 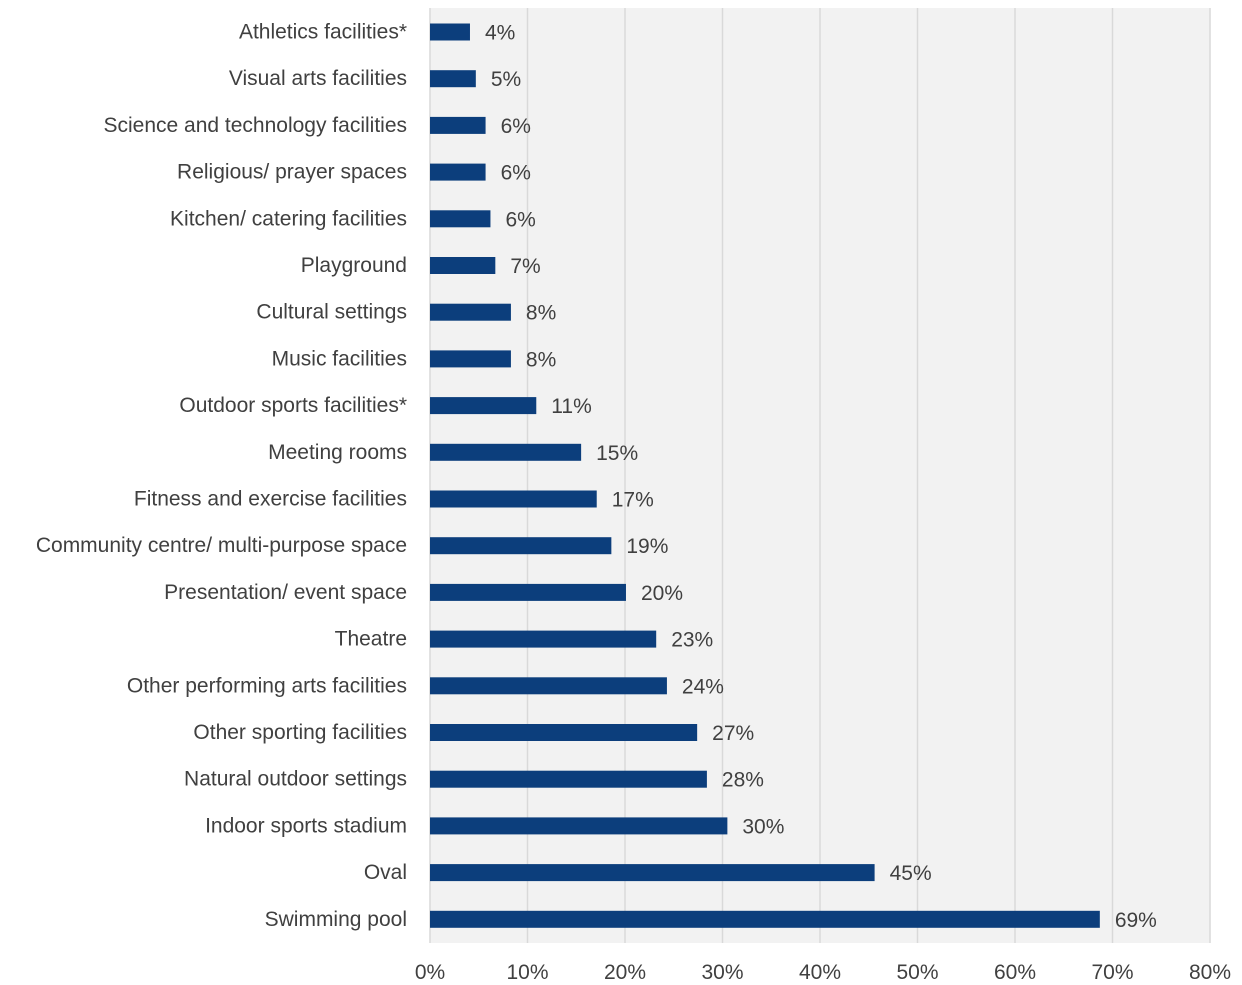 I want to click on category-label: Athletics facilities*, so click(x=323, y=32).